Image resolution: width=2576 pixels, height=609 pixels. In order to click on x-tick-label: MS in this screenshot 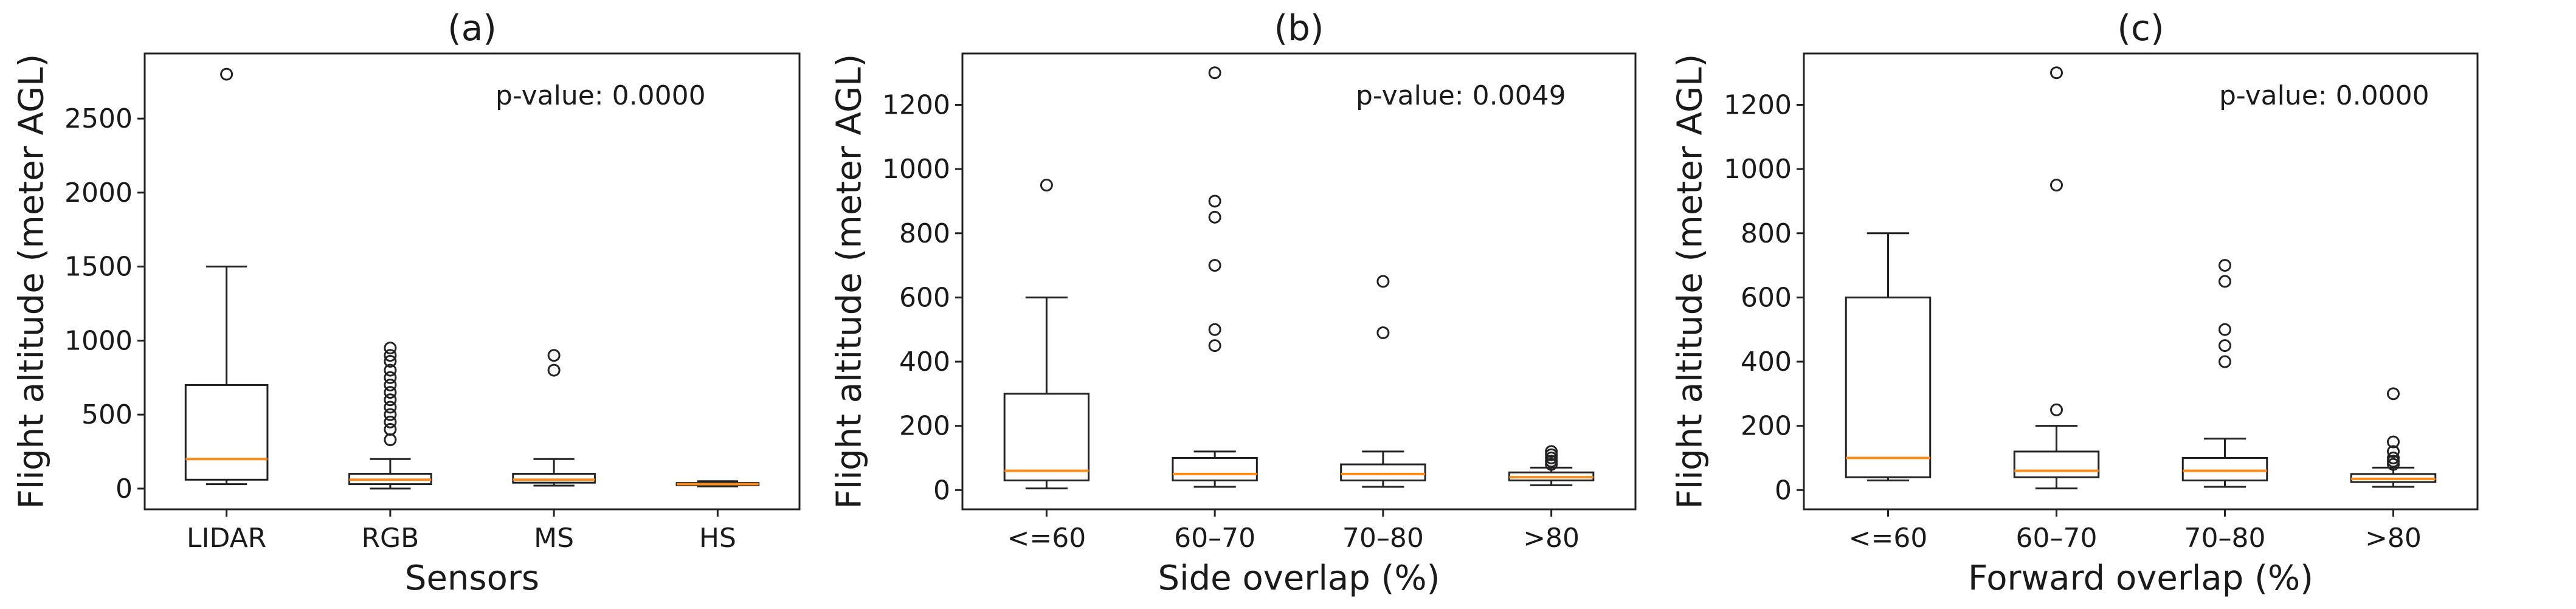, I will do `click(554, 538)`.